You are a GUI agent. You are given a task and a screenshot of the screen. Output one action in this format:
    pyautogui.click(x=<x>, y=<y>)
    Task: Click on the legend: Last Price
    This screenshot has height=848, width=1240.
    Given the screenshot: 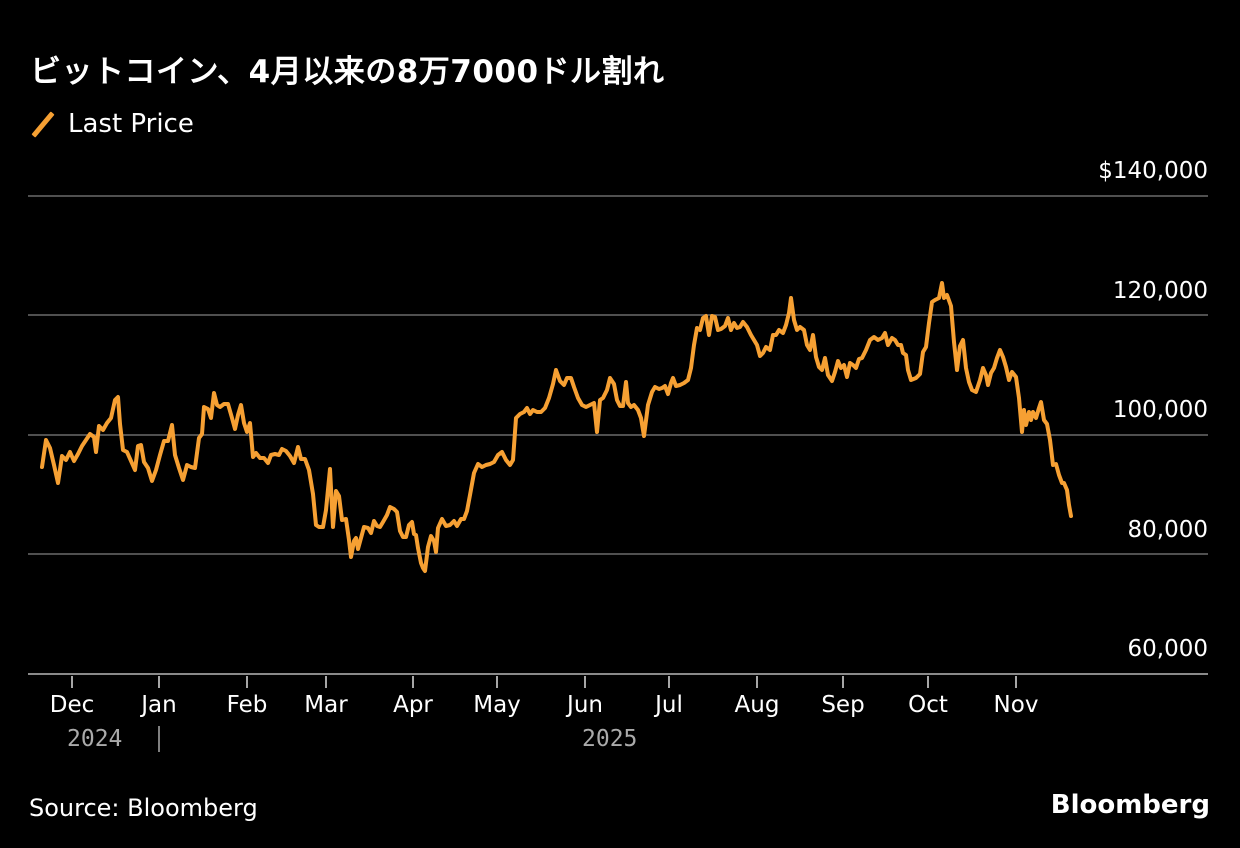 What is the action you would take?
    pyautogui.click(x=112, y=124)
    